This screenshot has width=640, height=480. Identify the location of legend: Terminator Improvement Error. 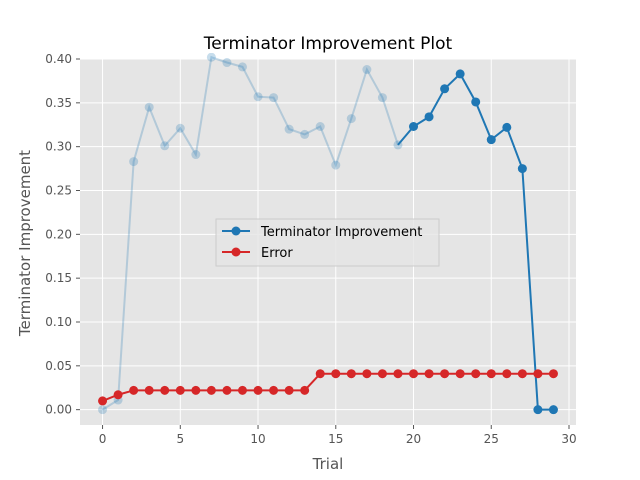
(327, 242).